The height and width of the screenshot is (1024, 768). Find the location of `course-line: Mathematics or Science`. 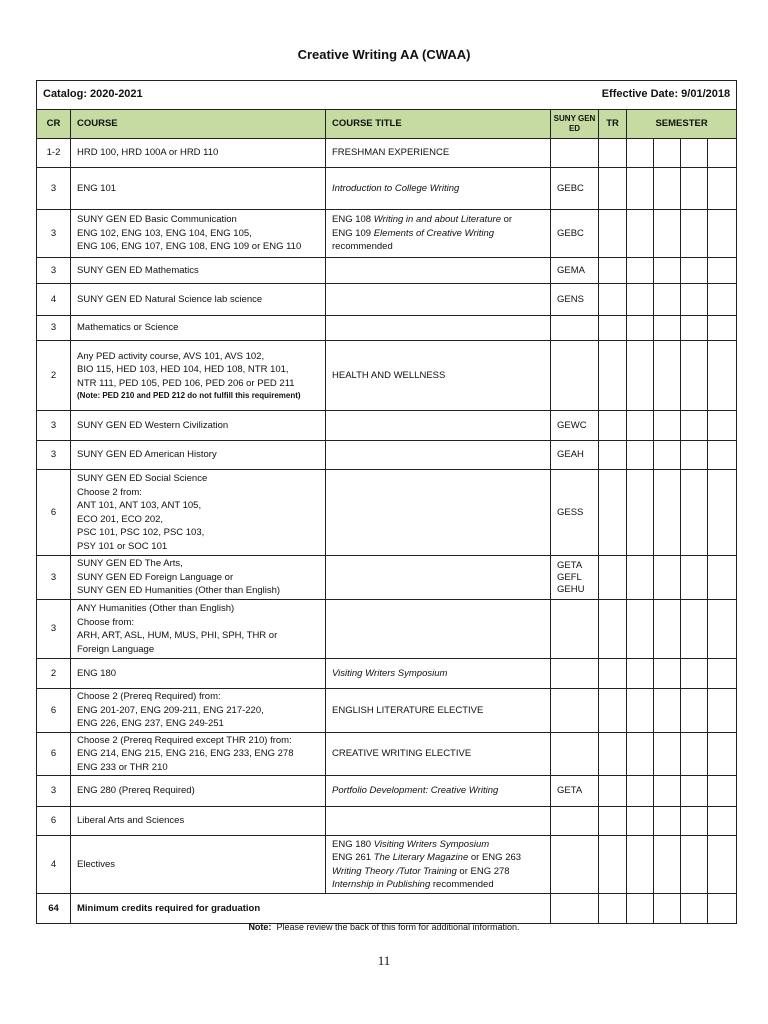

course-line: Mathematics or Science is located at coordinates (128, 328).